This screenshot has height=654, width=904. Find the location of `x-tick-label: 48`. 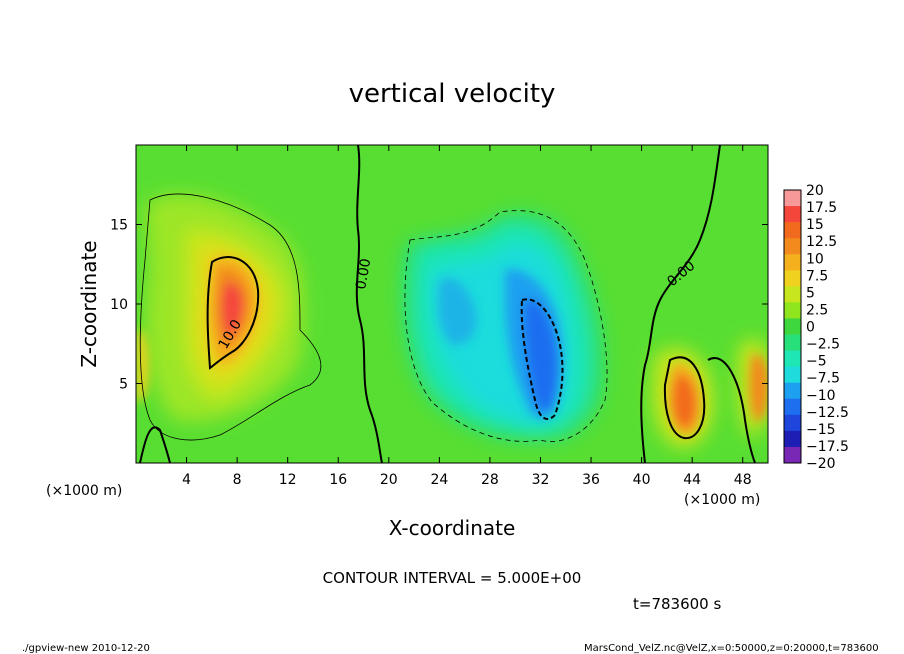

x-tick-label: 48 is located at coordinates (743, 480).